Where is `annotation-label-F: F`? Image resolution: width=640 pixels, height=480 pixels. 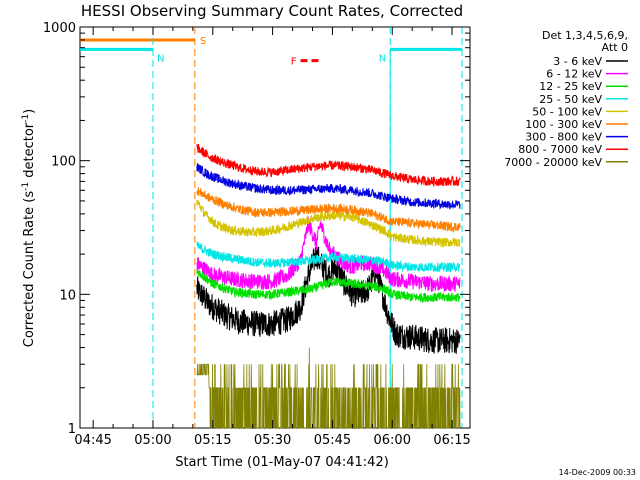 annotation-label-F: F is located at coordinates (294, 62).